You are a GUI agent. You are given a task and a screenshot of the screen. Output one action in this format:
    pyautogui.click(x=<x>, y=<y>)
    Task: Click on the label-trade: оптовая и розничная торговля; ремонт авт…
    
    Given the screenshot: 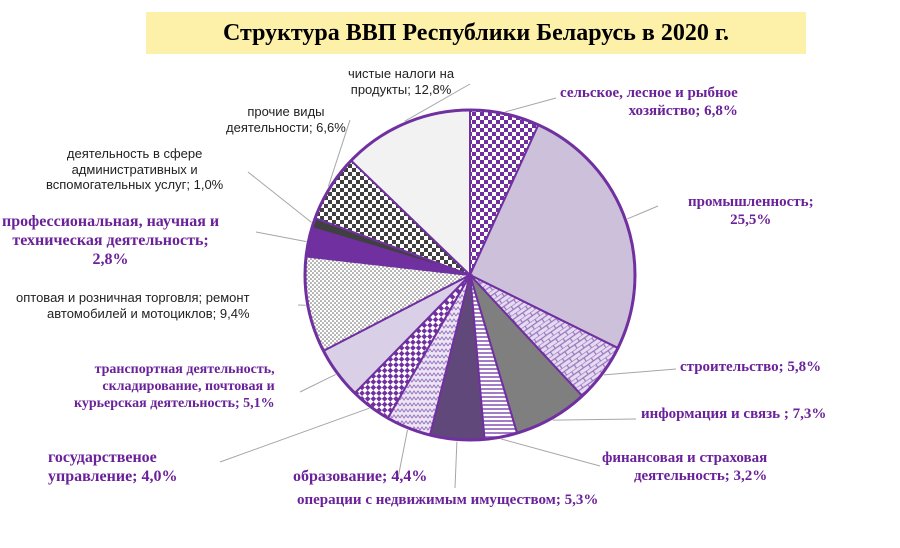 What is the action you would take?
    pyautogui.click(x=133, y=305)
    